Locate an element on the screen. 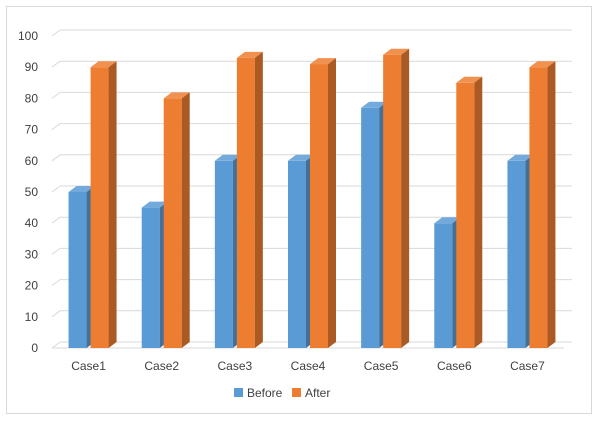 The image size is (600, 422). x-tick-label: Case4 is located at coordinates (308, 366).